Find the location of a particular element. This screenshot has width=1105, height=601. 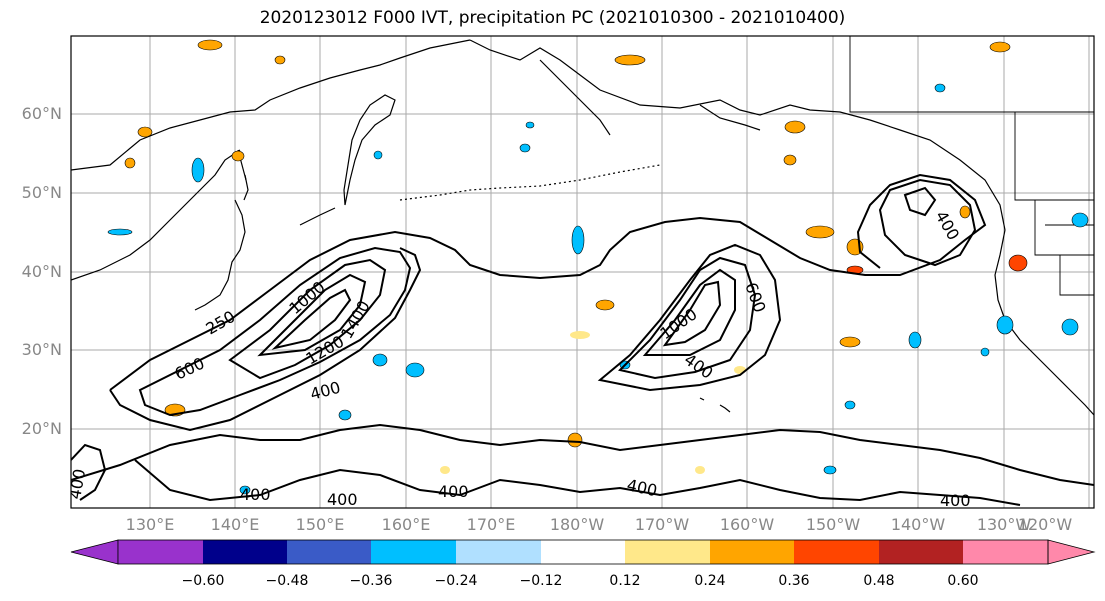

contour-label-1400: 1400 is located at coordinates (355, 319).